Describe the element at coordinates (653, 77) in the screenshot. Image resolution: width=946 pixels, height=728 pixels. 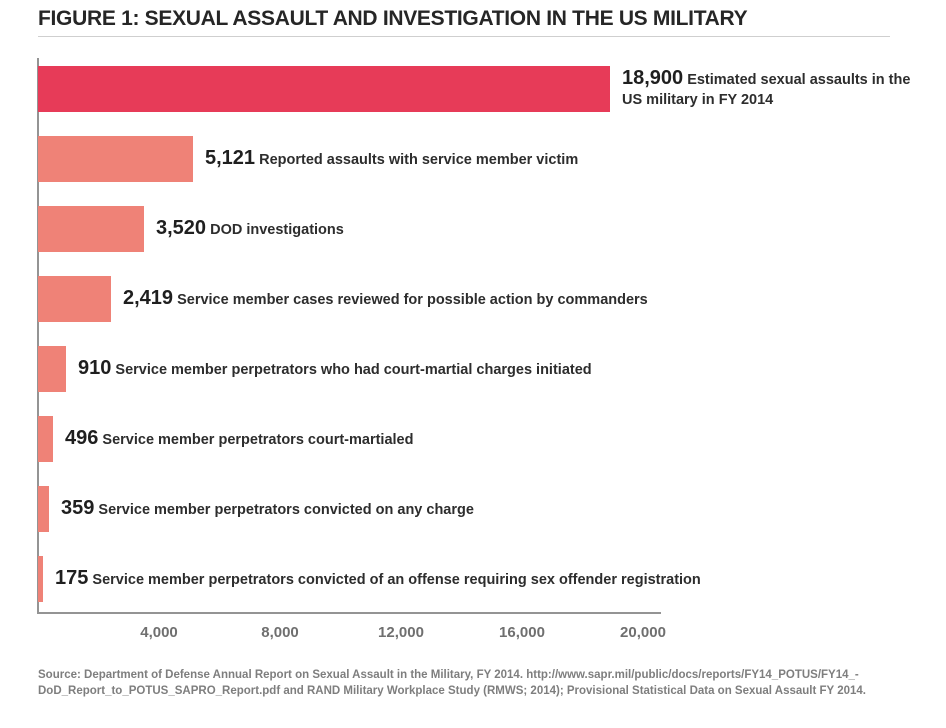
I see `bar-value: 18,900` at that location.